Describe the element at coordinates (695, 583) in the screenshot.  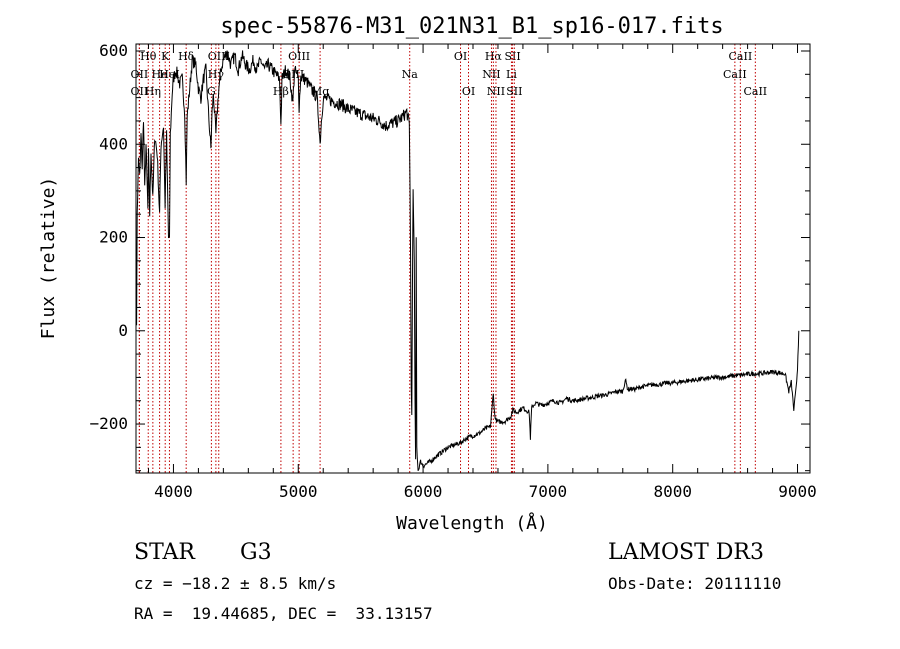
I see `observation-date: Obs-Date: 20111110` at that location.